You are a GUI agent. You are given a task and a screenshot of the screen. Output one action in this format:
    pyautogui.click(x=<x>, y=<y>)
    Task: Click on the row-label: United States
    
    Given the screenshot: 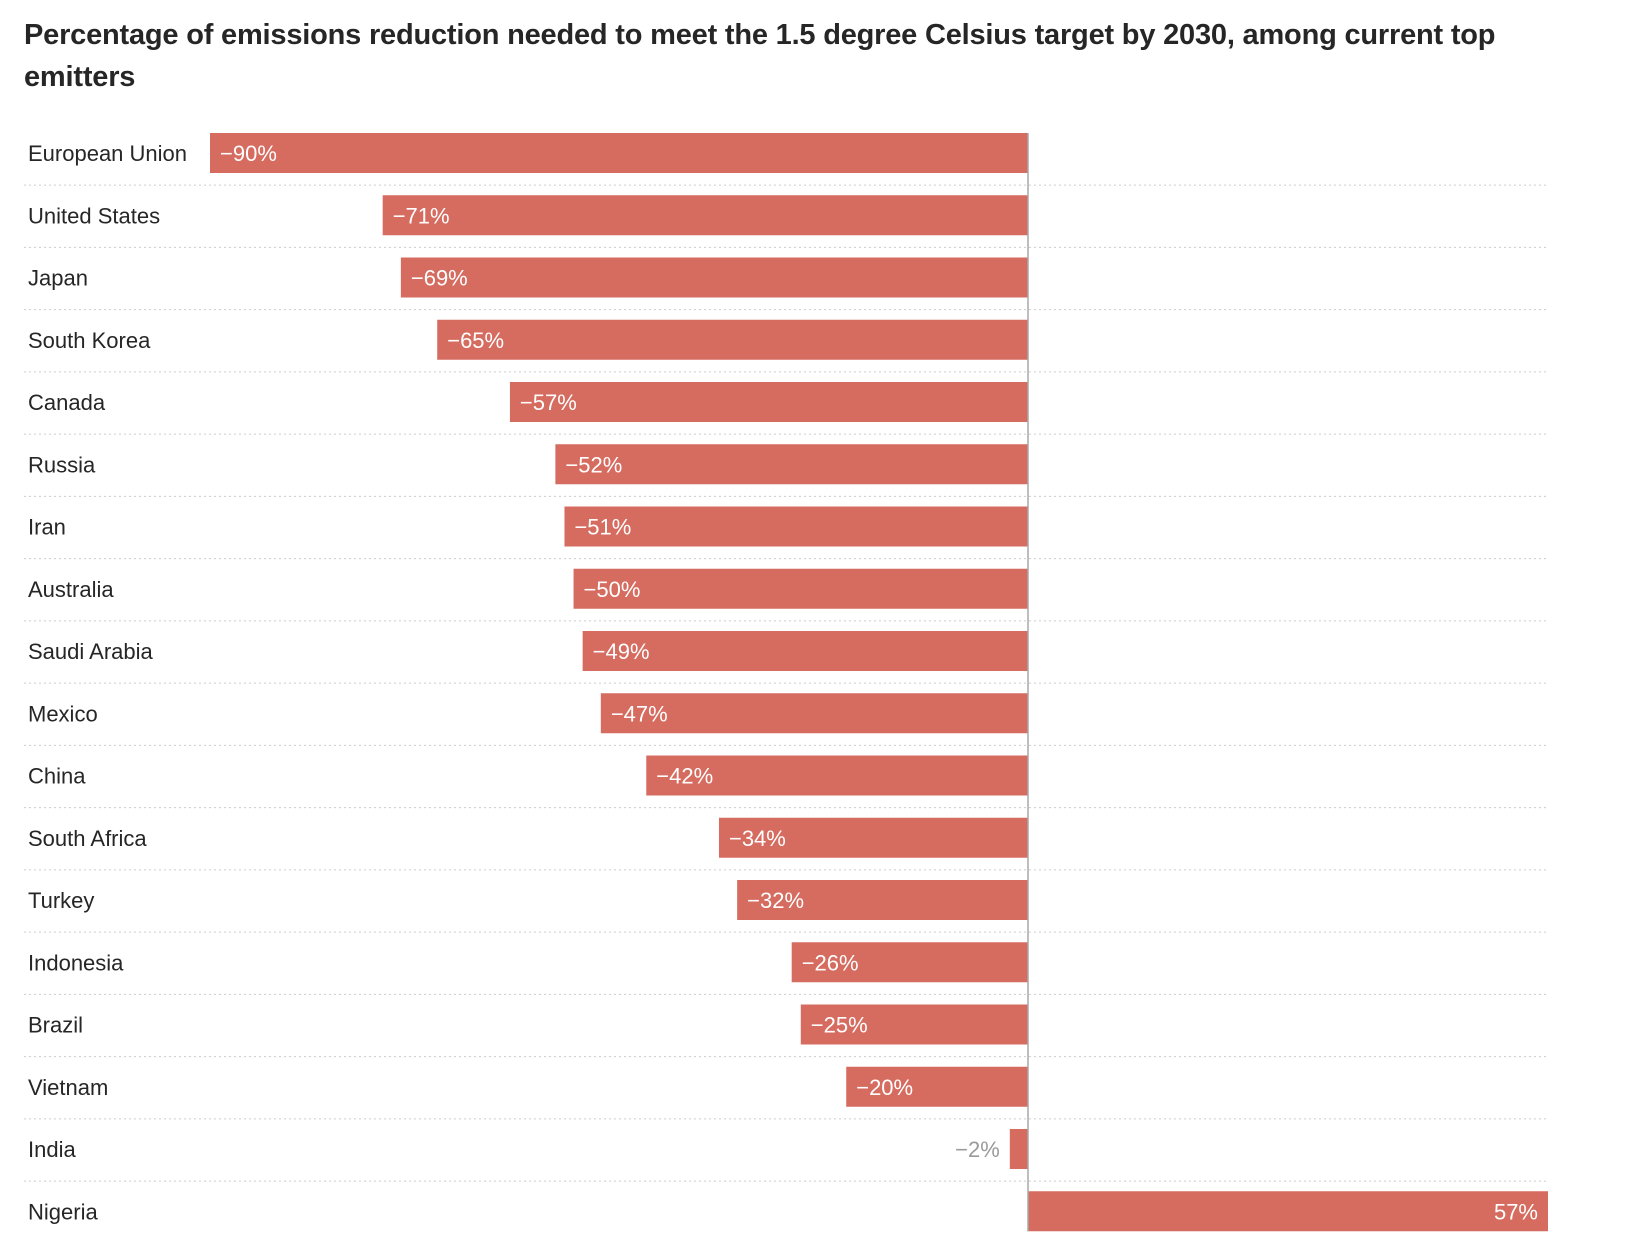 What is the action you would take?
    pyautogui.click(x=94, y=215)
    